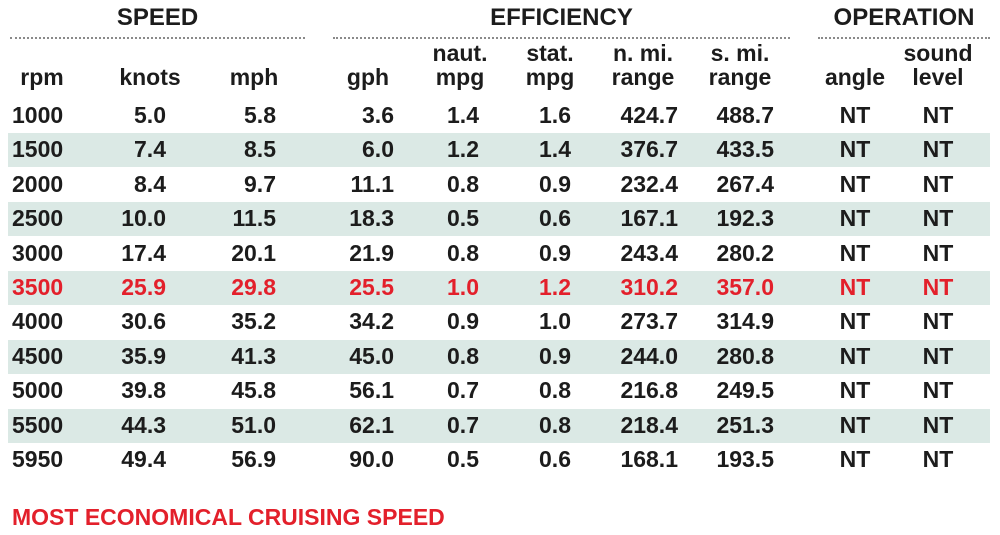 This screenshot has width=1000, height=535. Describe the element at coordinates (38, 355) in the screenshot. I see `cell: 4500` at that location.